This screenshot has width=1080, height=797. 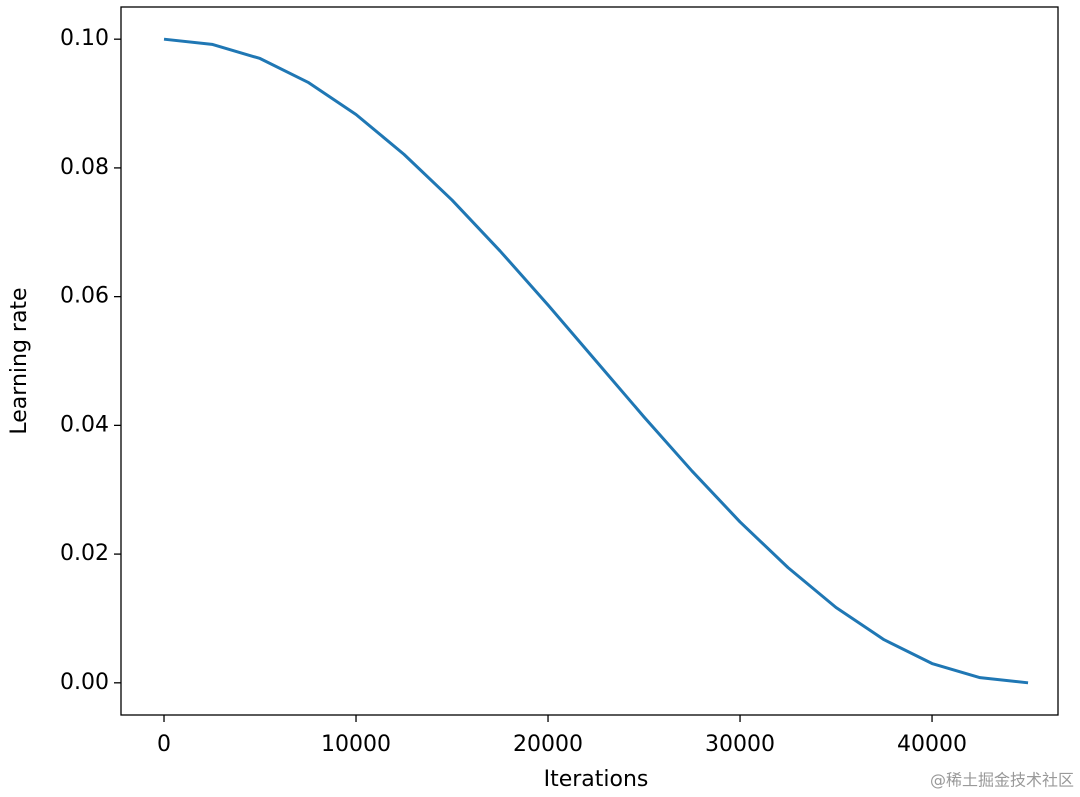 I want to click on x-tick-label: 20000, so click(x=548, y=744).